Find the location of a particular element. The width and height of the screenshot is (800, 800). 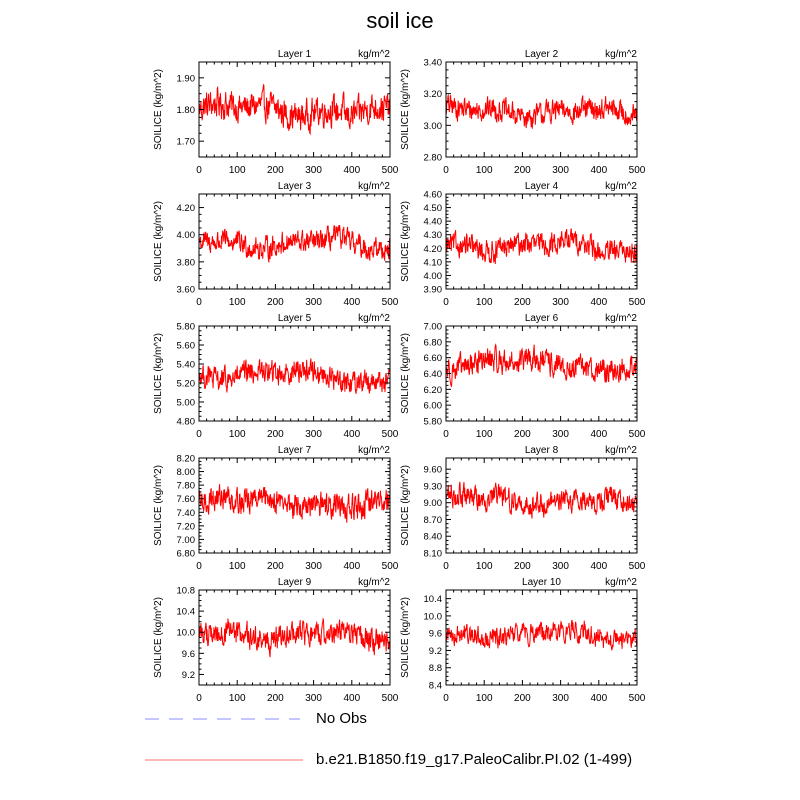

y-tick-label: 4.50 is located at coordinates (433, 208).